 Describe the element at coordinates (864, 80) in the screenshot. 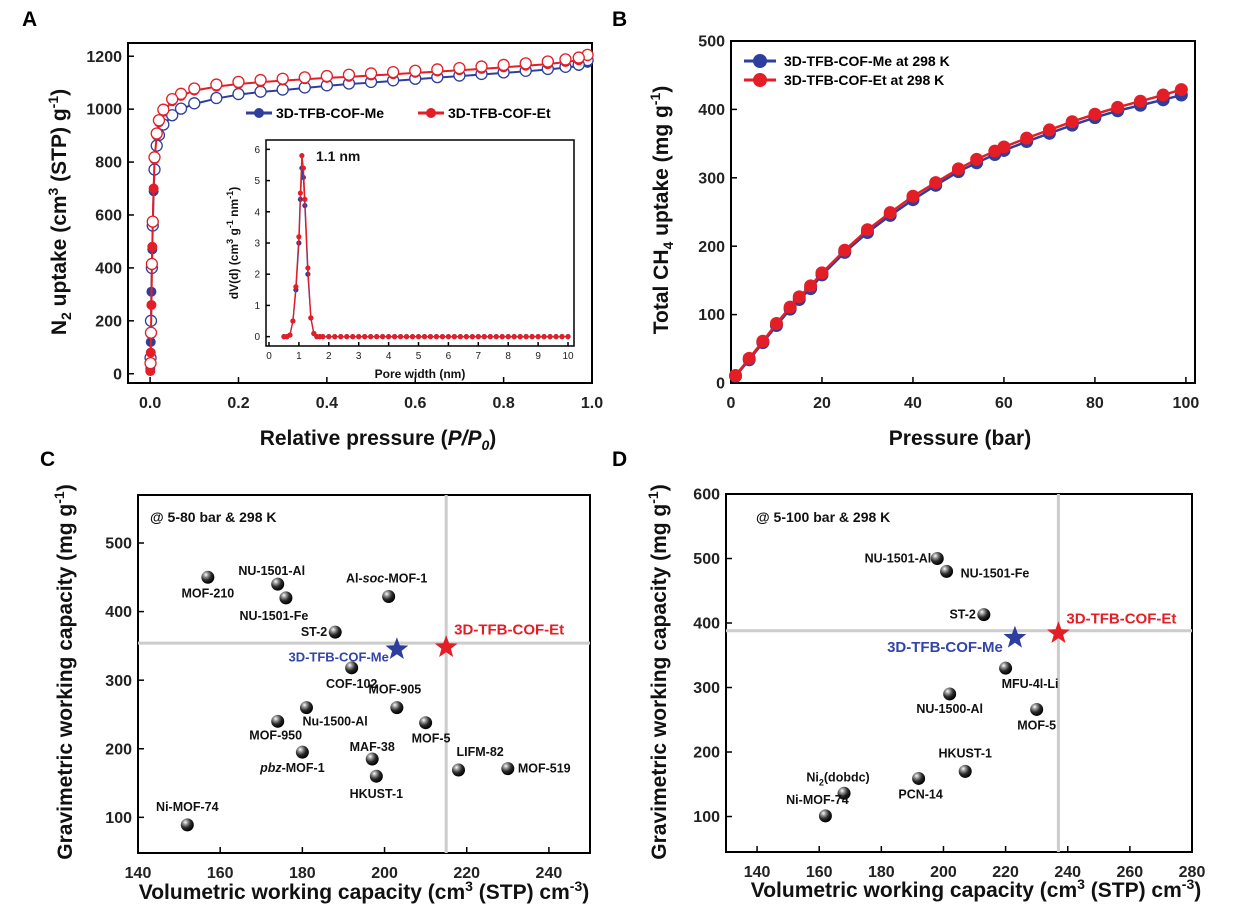

I see `panel-b-legend-et: 3D-TFB-COF-Et at 298 K` at that location.